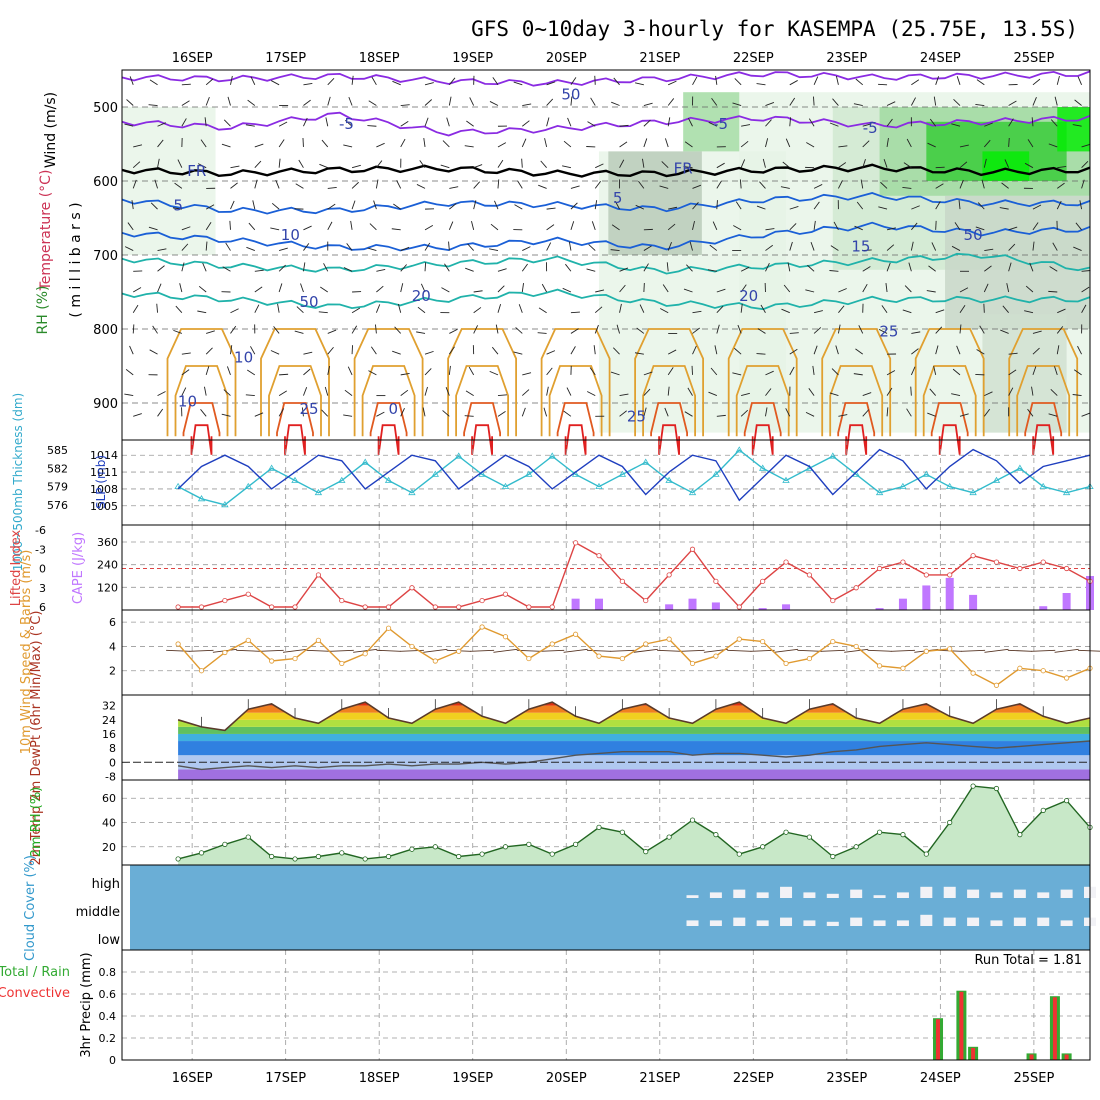 Image resolution: width=1100 pixels, height=1100 pixels. What do you see at coordinates (105, 404) in the screenshot?
I see `pressure-tick-label: 900` at bounding box center [105, 404].